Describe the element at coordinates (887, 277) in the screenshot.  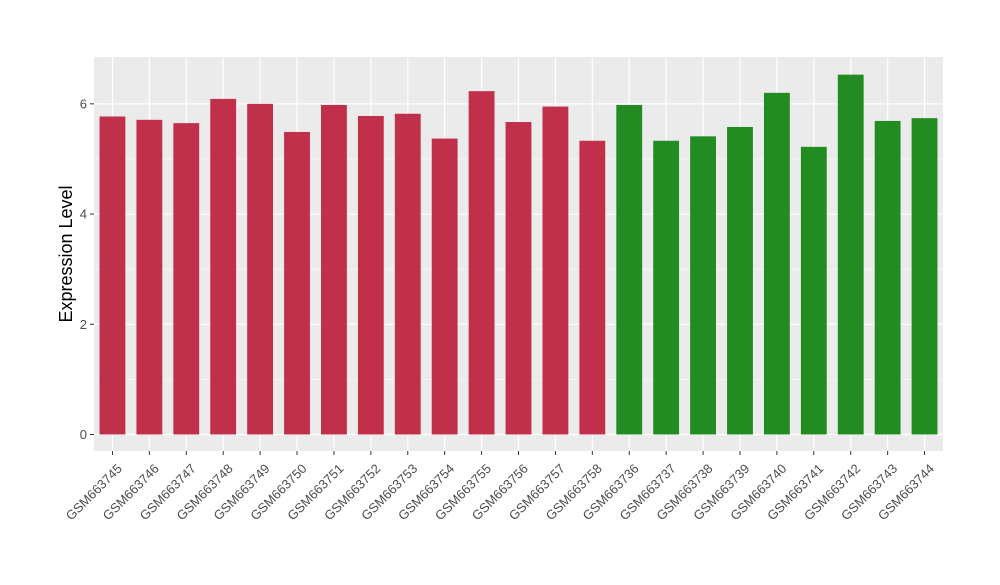
I see `bar-GSM663743` at that location.